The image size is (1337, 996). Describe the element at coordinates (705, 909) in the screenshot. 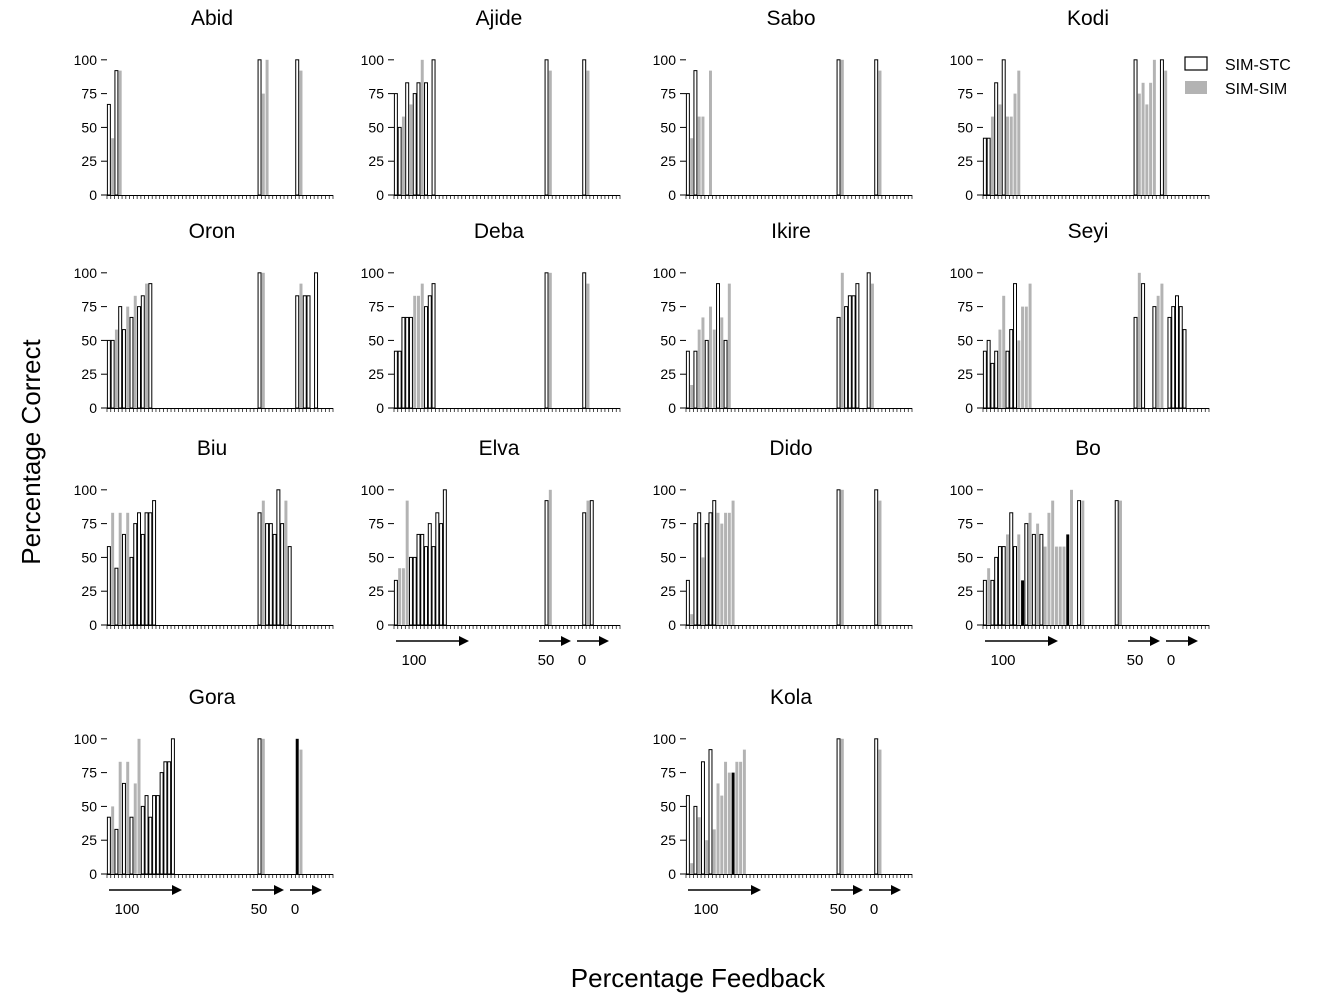

I see `phase-label: 100` at that location.